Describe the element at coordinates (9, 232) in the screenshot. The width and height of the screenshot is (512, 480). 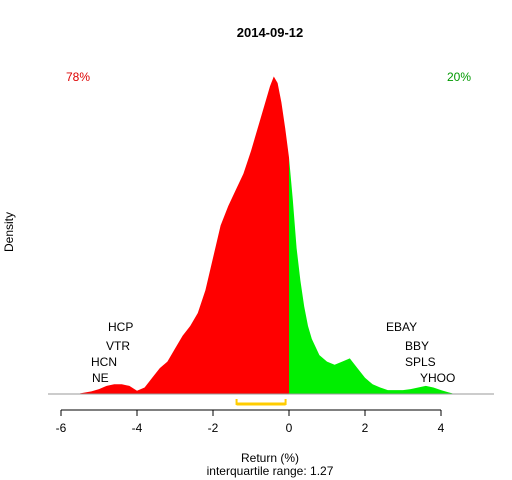
I see `y-axis-label: Density` at that location.